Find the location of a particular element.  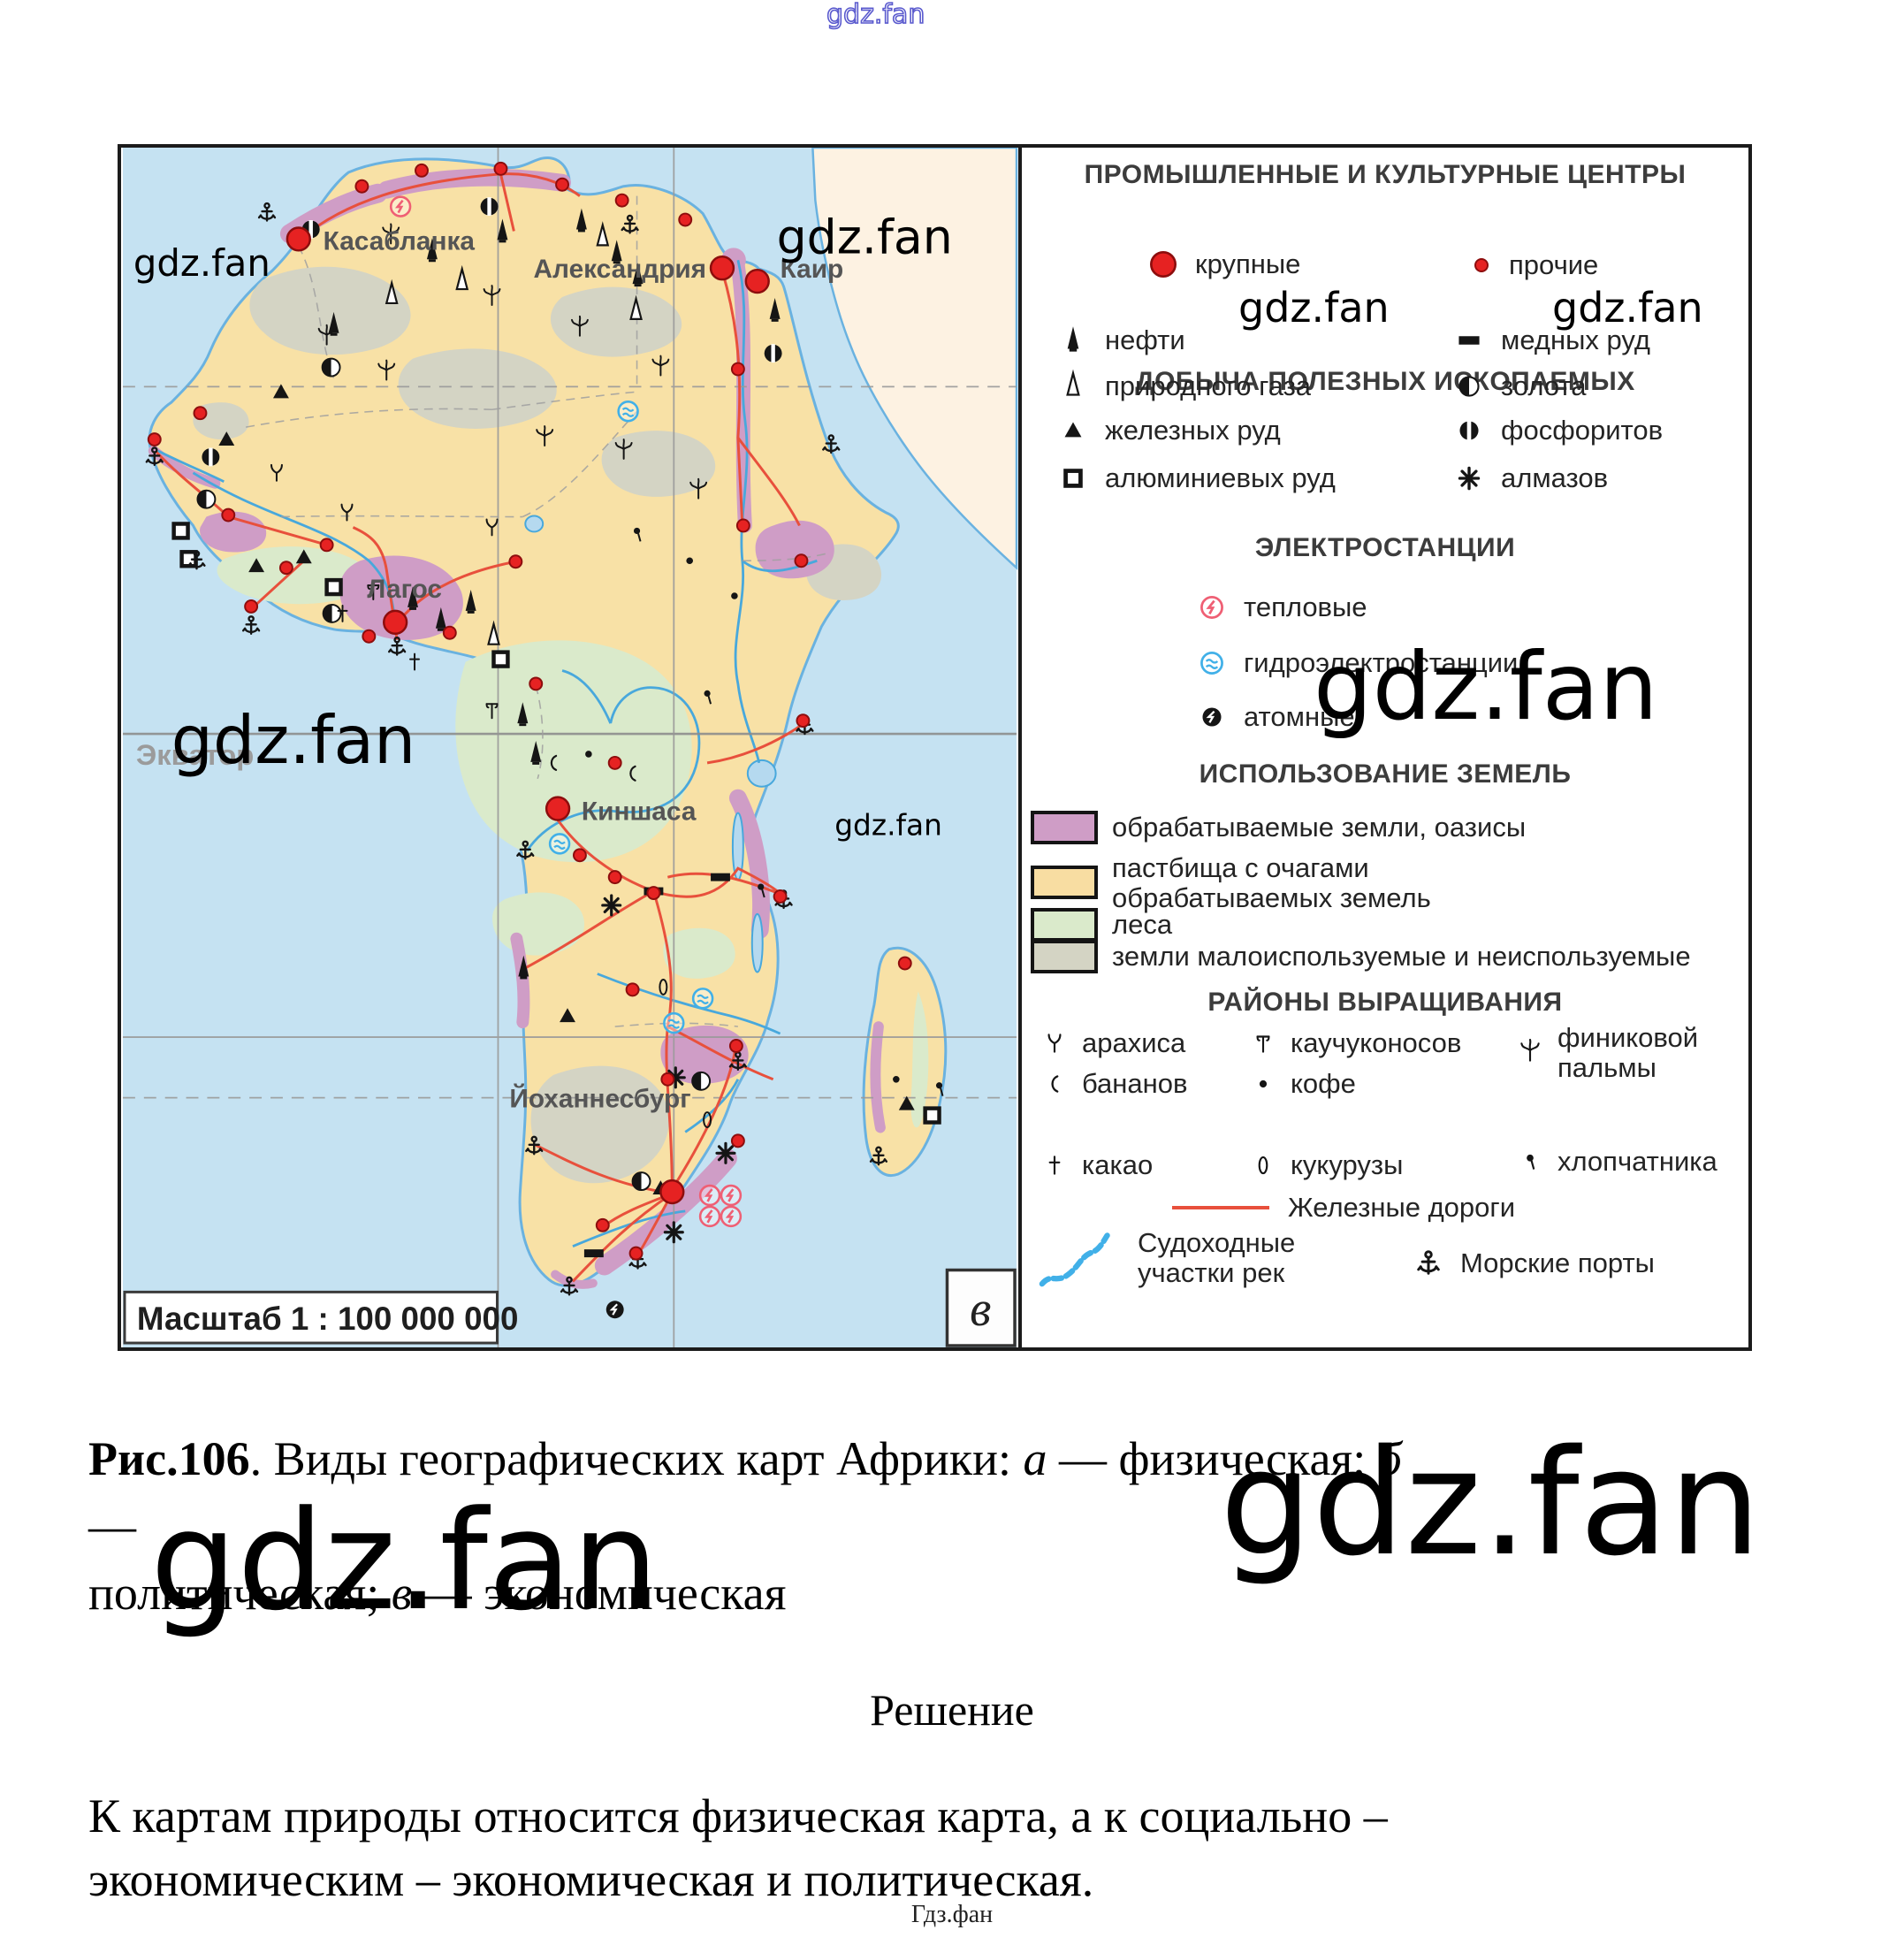

equator-label: Экватор is located at coordinates (195, 754).